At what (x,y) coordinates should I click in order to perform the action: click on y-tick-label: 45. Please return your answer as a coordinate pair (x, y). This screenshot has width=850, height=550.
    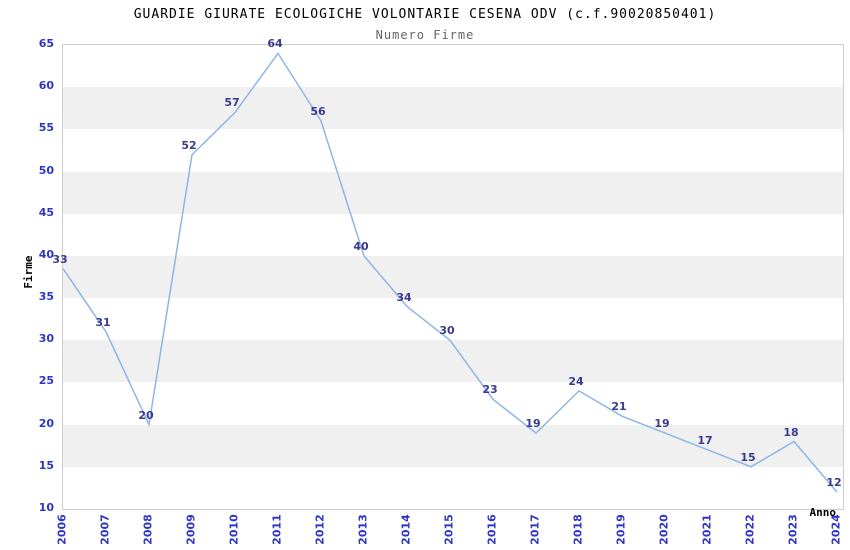
    Looking at the image, I should click on (46, 212).